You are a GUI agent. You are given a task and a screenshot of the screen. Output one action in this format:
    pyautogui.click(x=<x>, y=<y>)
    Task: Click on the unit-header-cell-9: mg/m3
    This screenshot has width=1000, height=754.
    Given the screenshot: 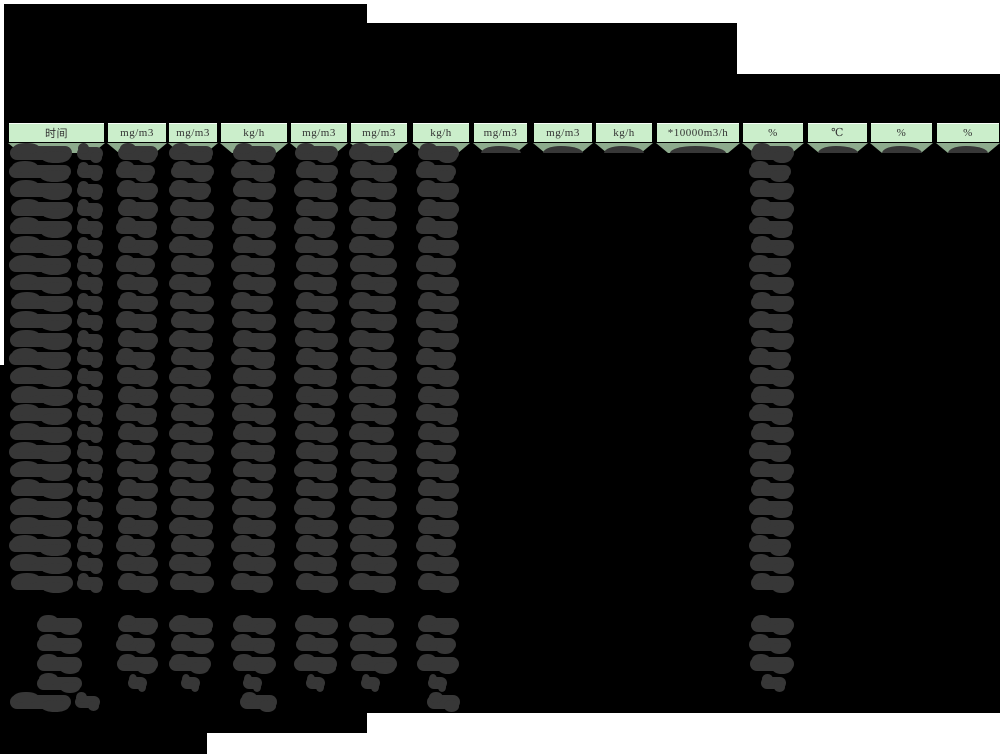 What is the action you would take?
    pyautogui.click(x=563, y=132)
    